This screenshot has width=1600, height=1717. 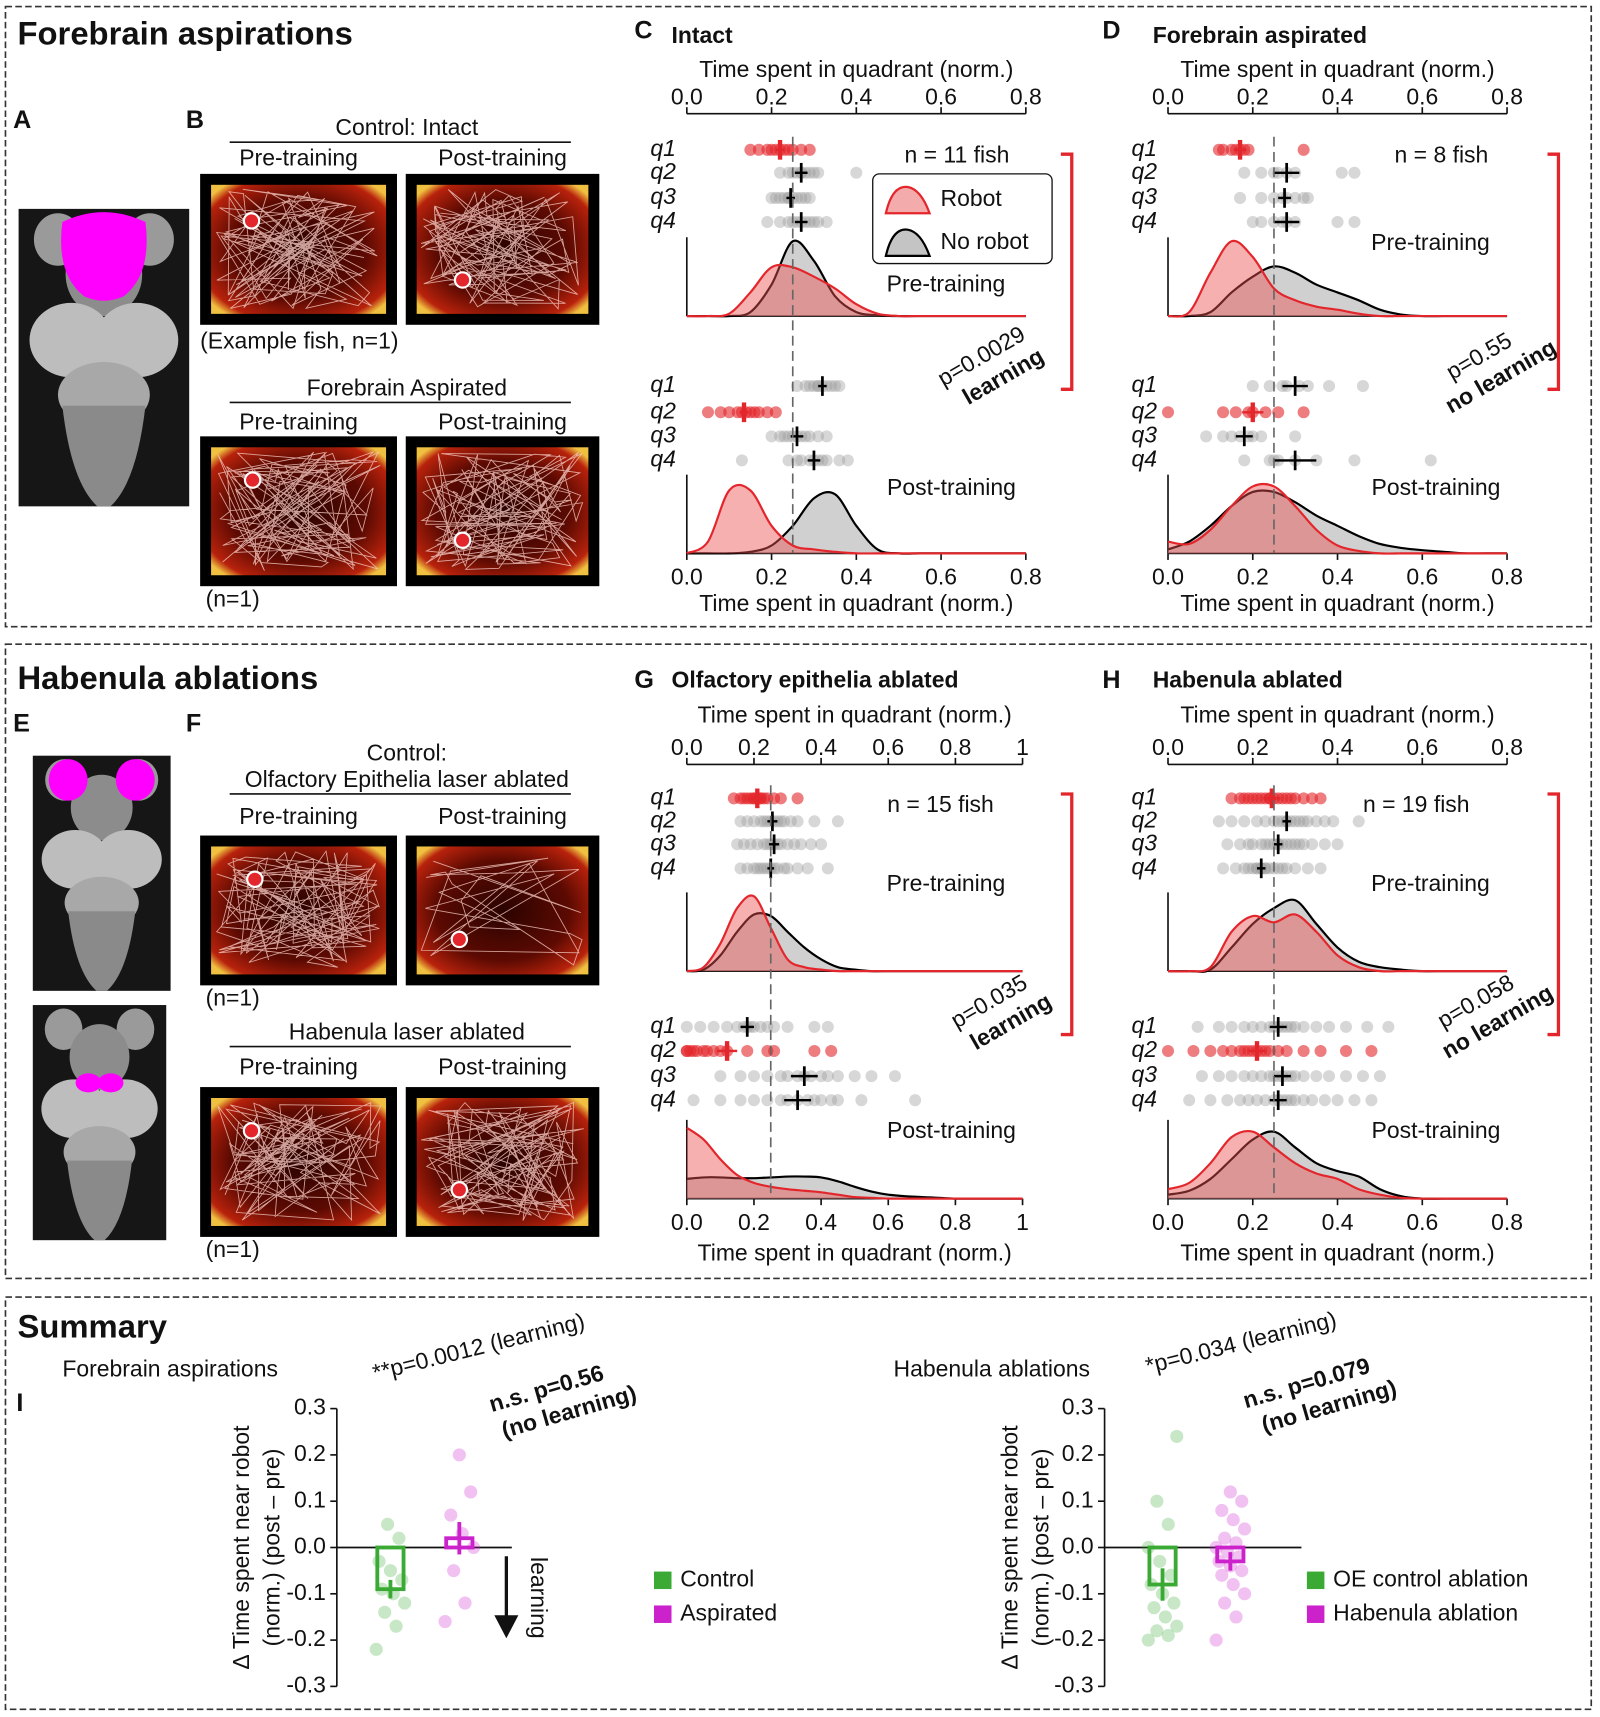 What do you see at coordinates (663, 1098) in the screenshot?
I see `quadrant-label: q4` at bounding box center [663, 1098].